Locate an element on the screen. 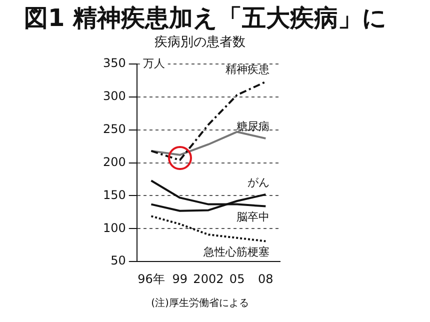 Image resolution: width=430 pixels, height=322 pixels. series-label: 糖尿病 is located at coordinates (253, 126).